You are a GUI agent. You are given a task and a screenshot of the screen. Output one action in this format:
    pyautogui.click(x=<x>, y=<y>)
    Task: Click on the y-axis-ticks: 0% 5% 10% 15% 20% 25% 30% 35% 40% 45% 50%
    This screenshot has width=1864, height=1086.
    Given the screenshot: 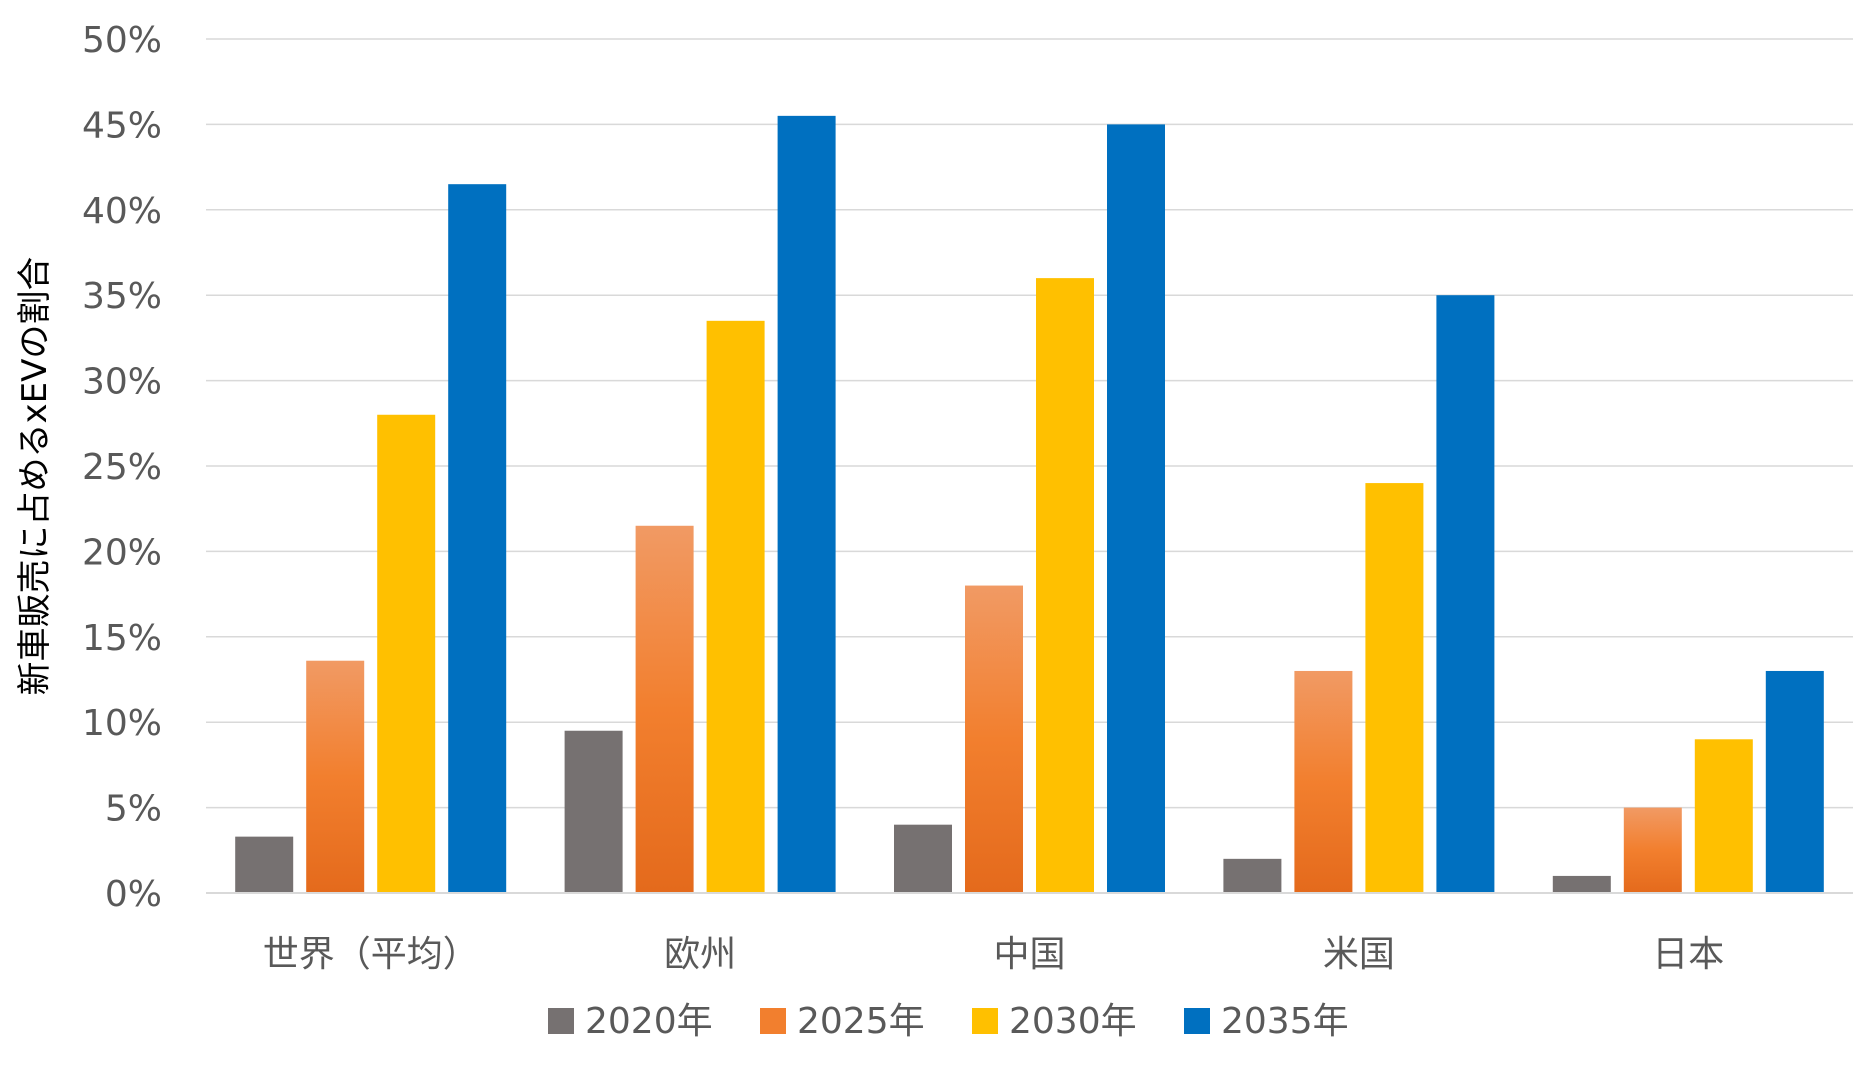 What is the action you would take?
    pyautogui.click(x=122, y=467)
    